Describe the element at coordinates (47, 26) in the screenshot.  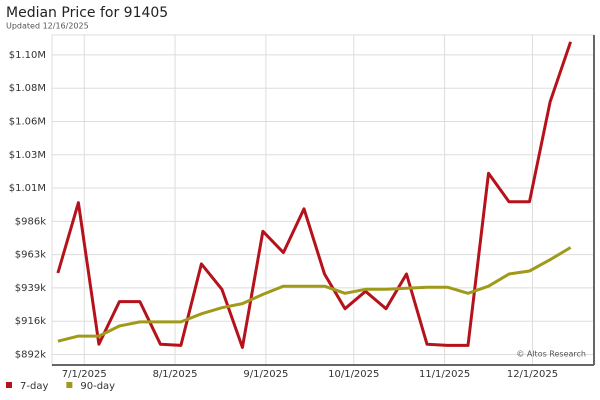
I see `chart-subtitle: Updated 12/16/2025` at that location.